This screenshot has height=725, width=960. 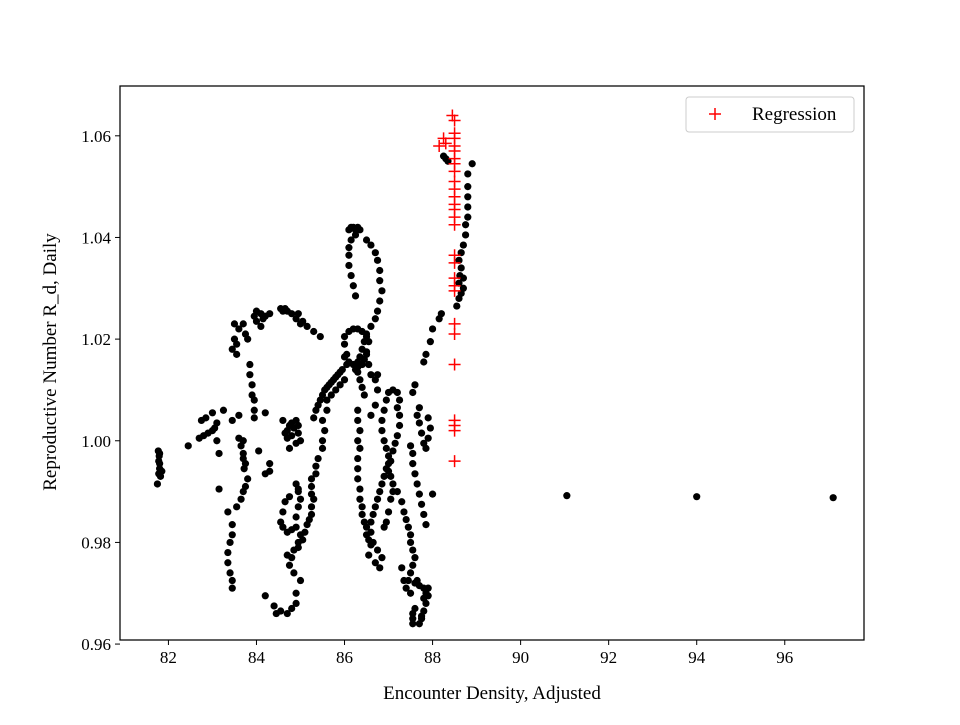 I want to click on x-tick-label: 92, so click(x=608, y=657).